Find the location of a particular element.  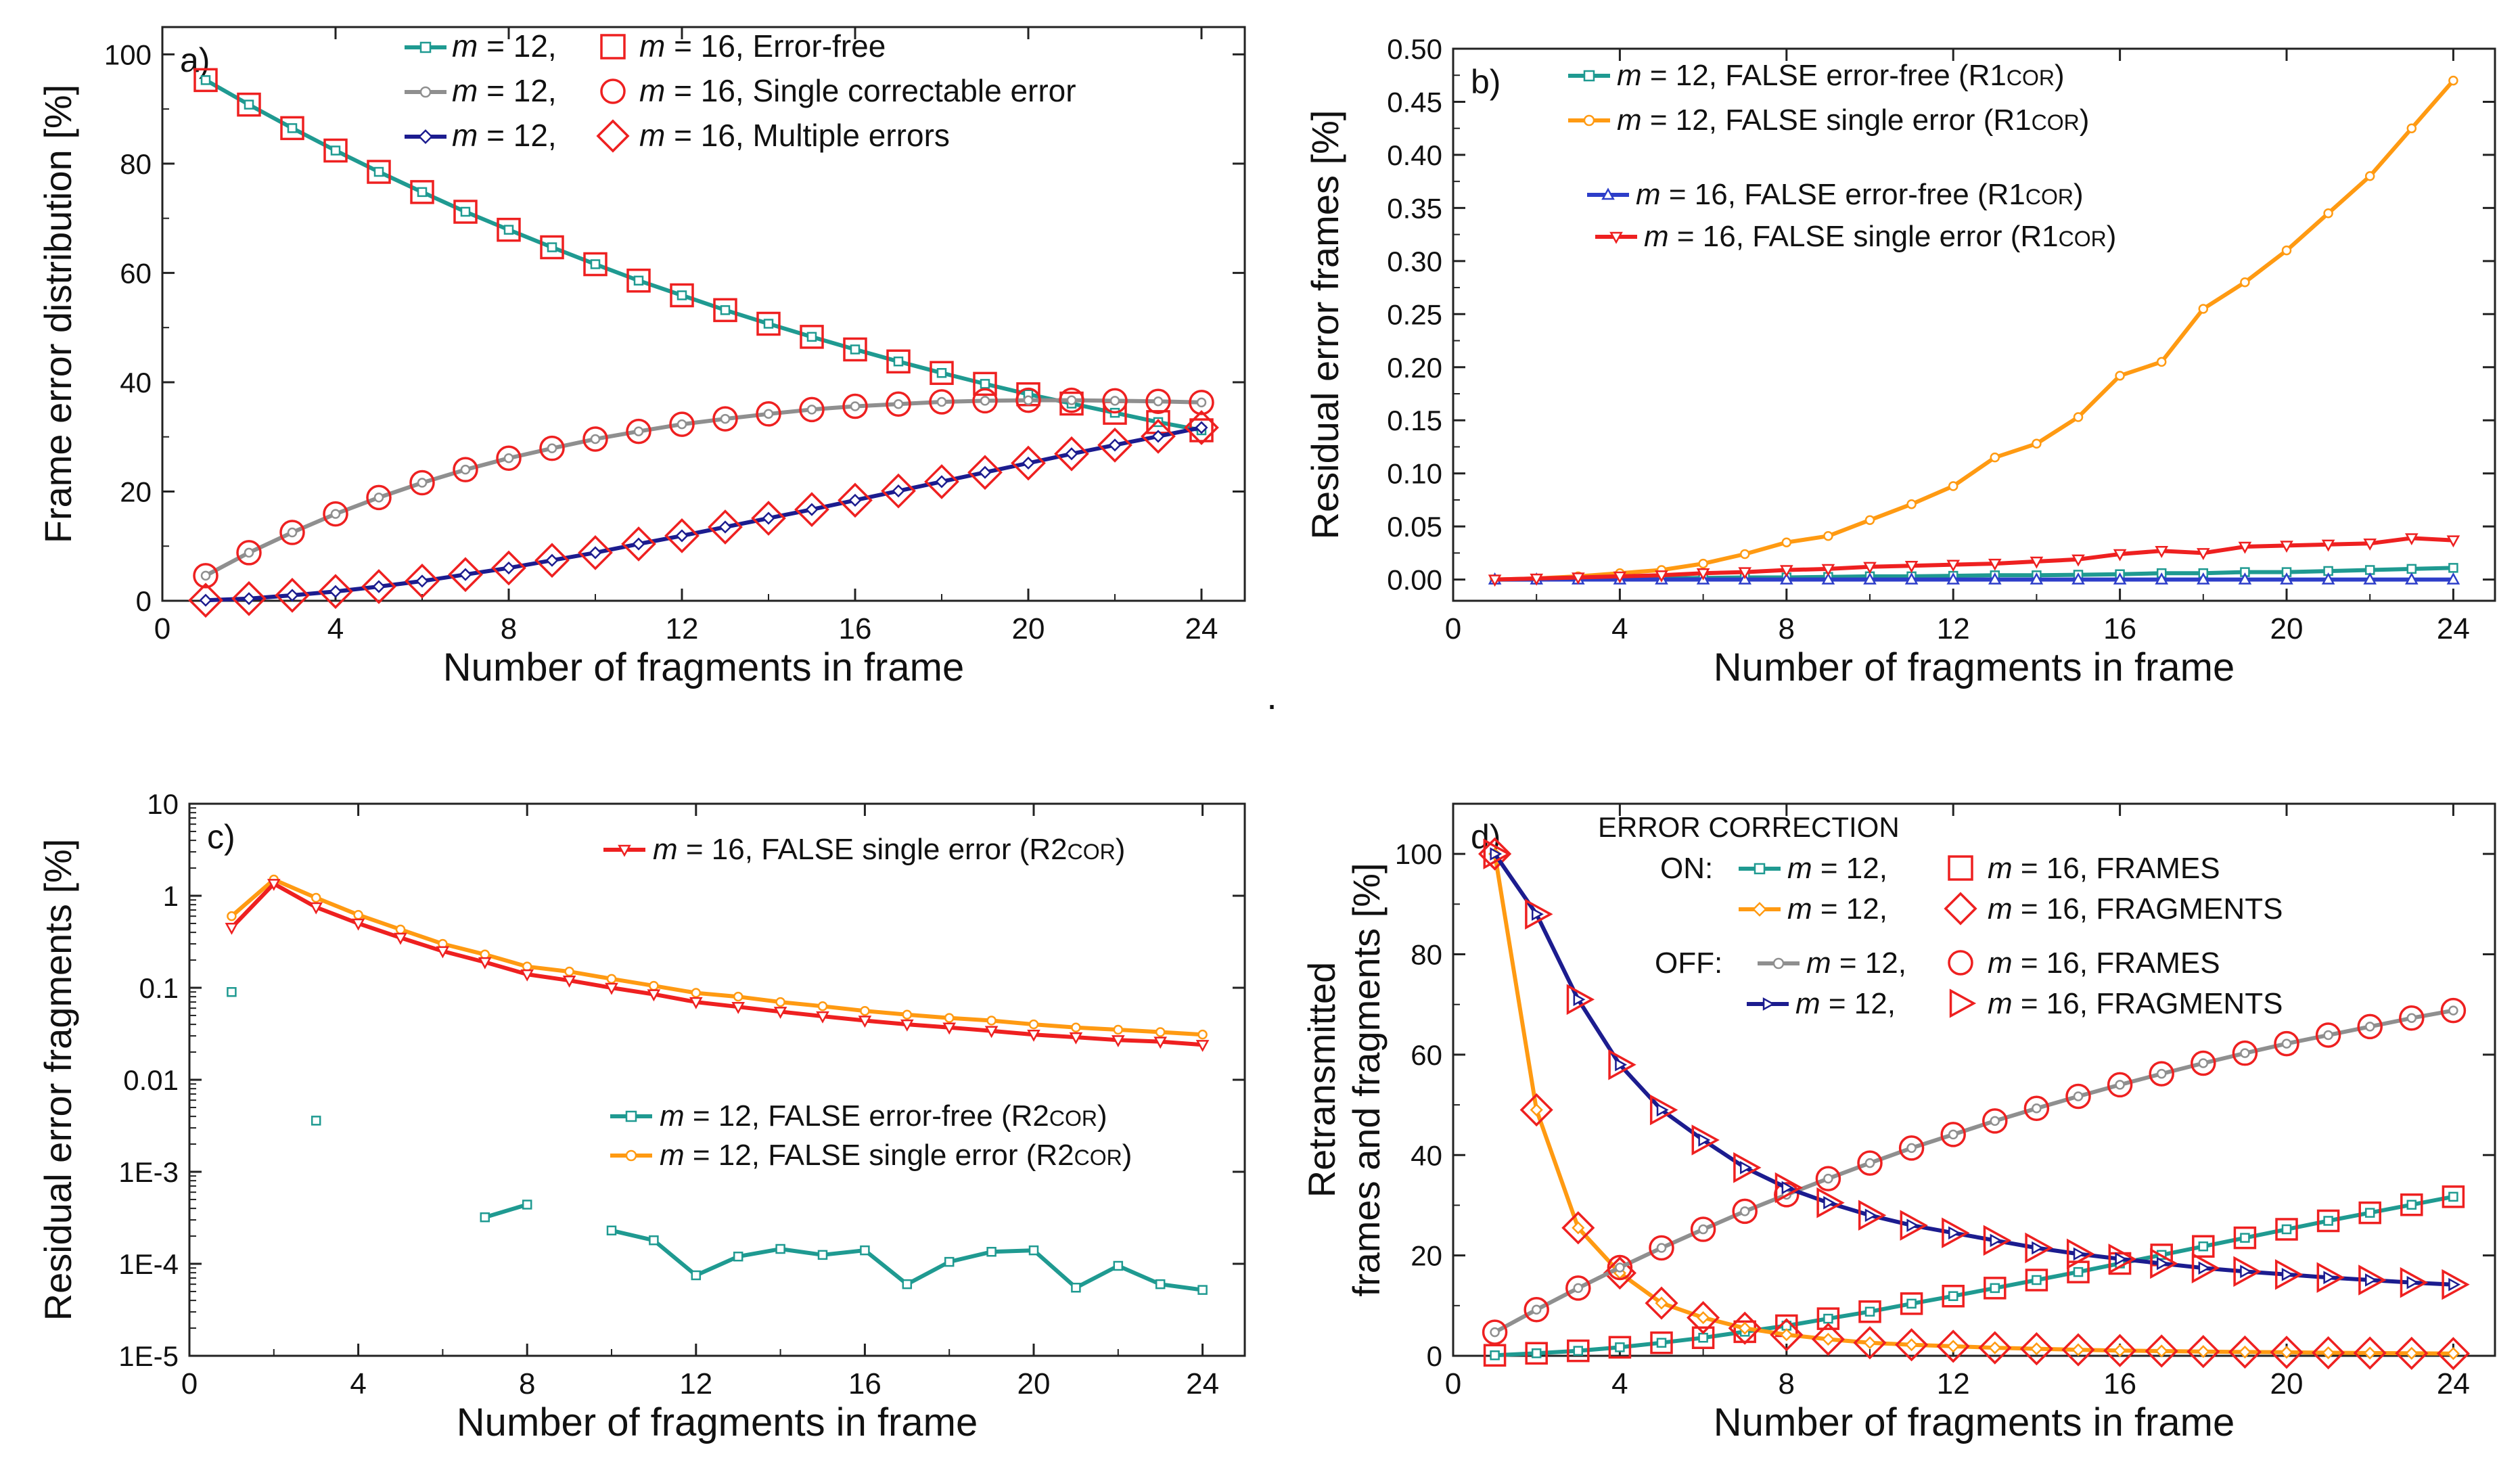

series-off-m-12-fragments is located at coordinates (1976, 1069).